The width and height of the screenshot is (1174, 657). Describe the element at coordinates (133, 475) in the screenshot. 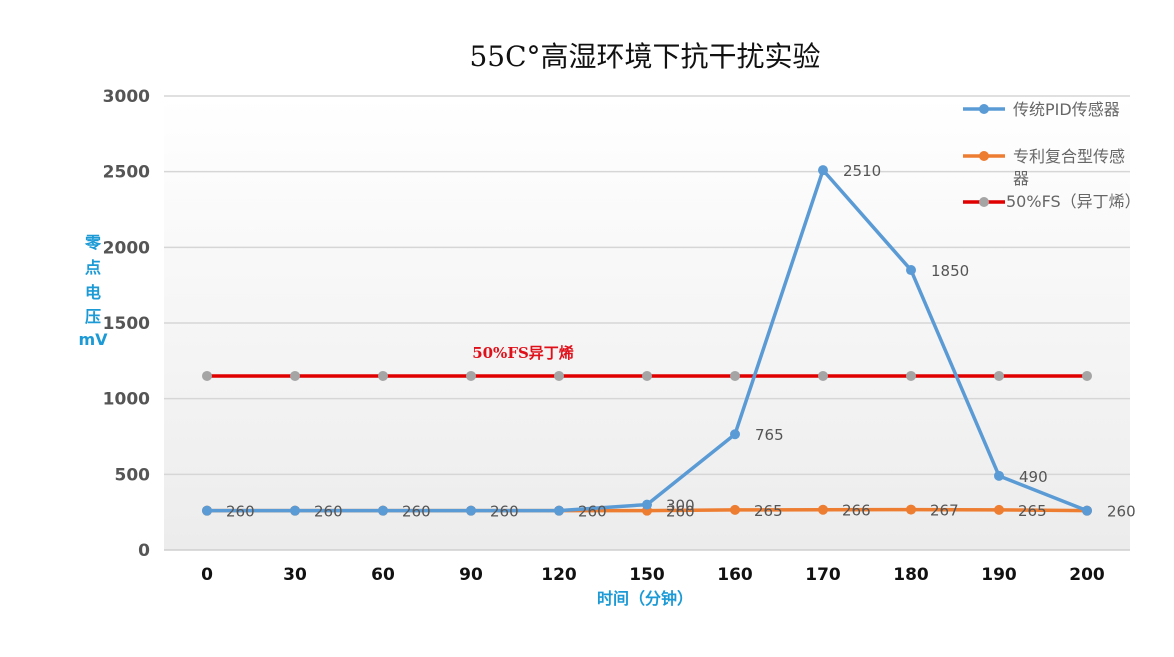

I see `y-tick-label: 500` at that location.